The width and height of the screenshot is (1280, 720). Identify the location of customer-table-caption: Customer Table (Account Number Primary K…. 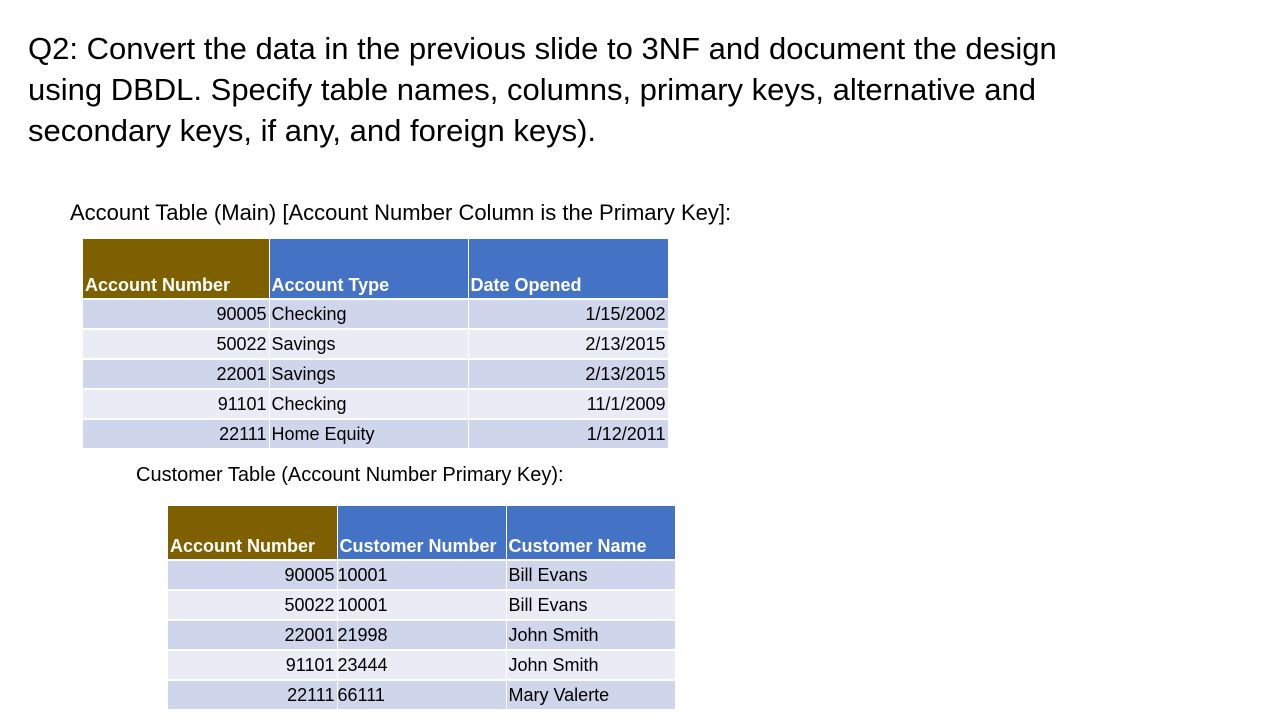
(350, 475).